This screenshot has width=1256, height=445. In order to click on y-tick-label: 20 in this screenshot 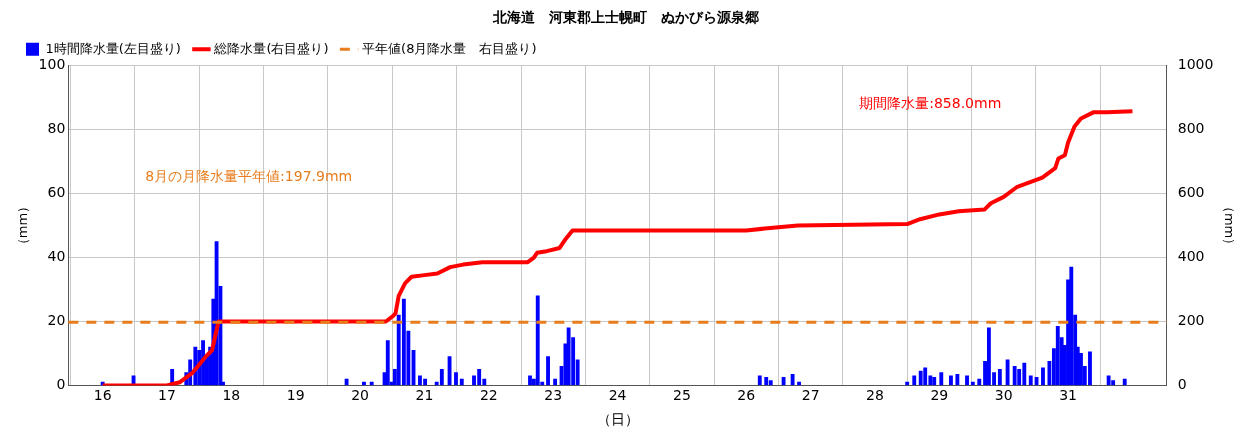, I will do `click(56, 320)`.